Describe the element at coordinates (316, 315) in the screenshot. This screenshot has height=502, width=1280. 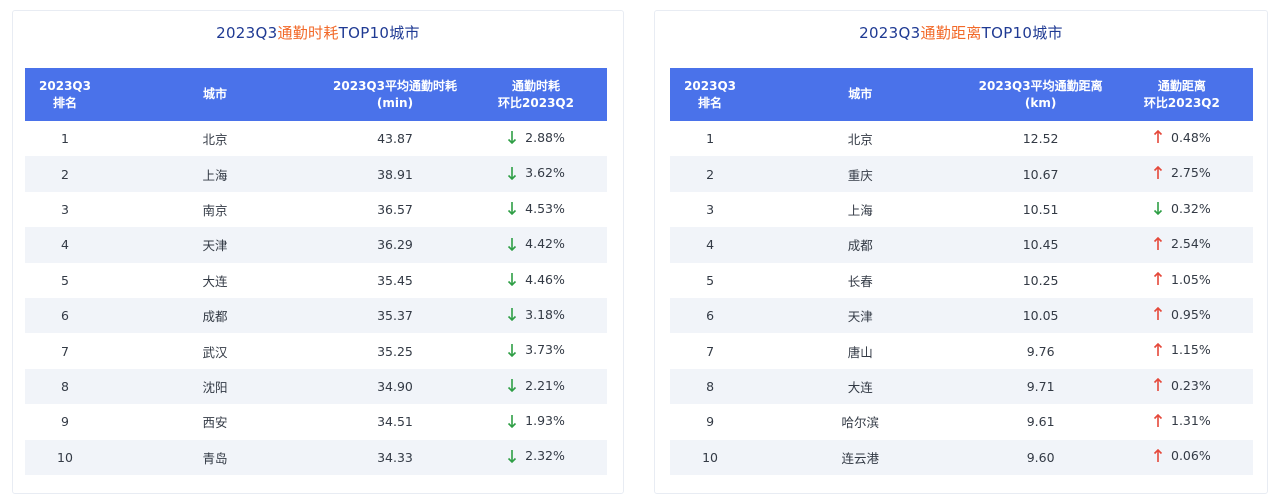
I see `table-row: 6 成都 35.37 3.18%` at that location.